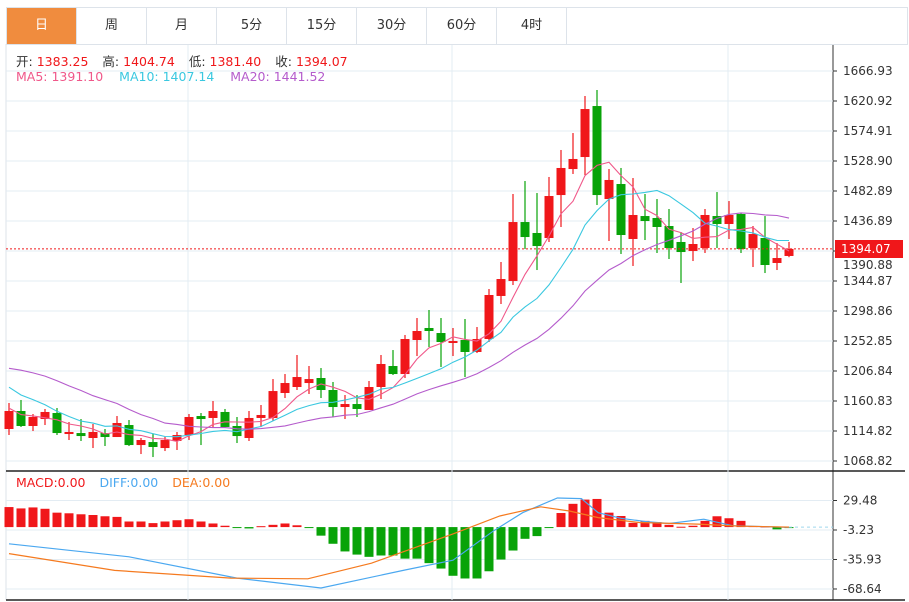 Image resolution: width=909 pixels, height=602 pixels. Describe the element at coordinates (111, 61) in the screenshot. I see `high-label: 高:` at that location.